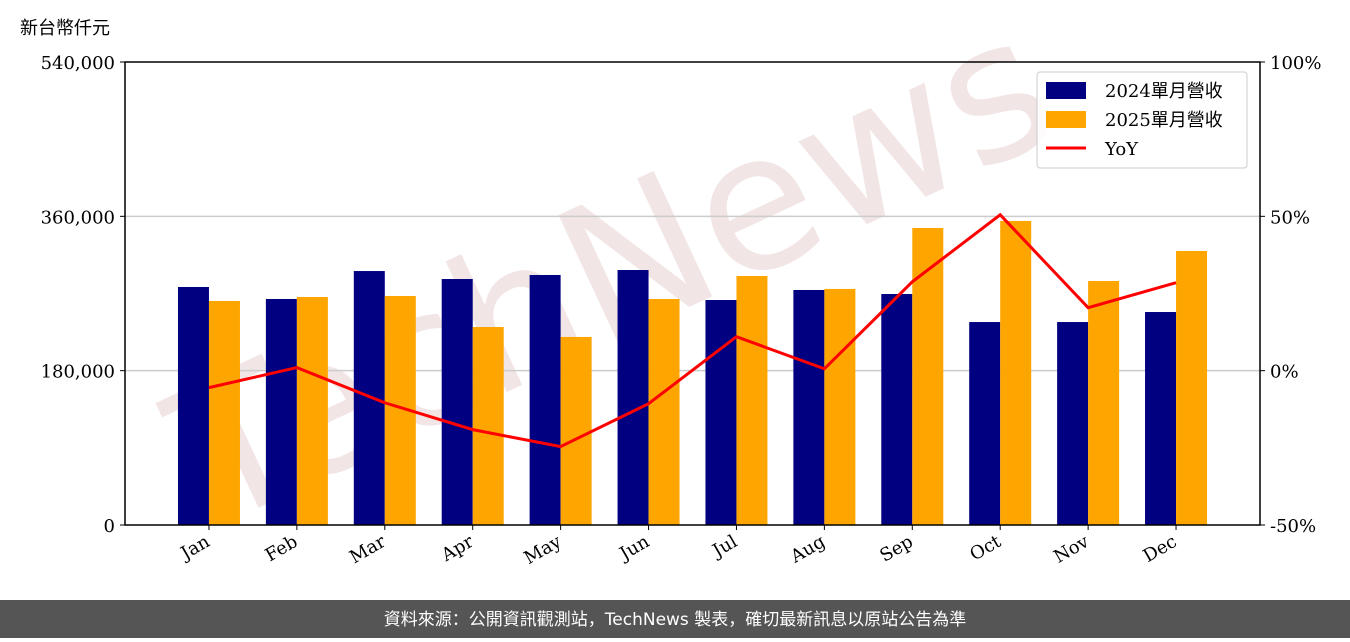 The width and height of the screenshot is (1350, 642). I want to click on y-tick-label: 180,000, so click(78, 372).